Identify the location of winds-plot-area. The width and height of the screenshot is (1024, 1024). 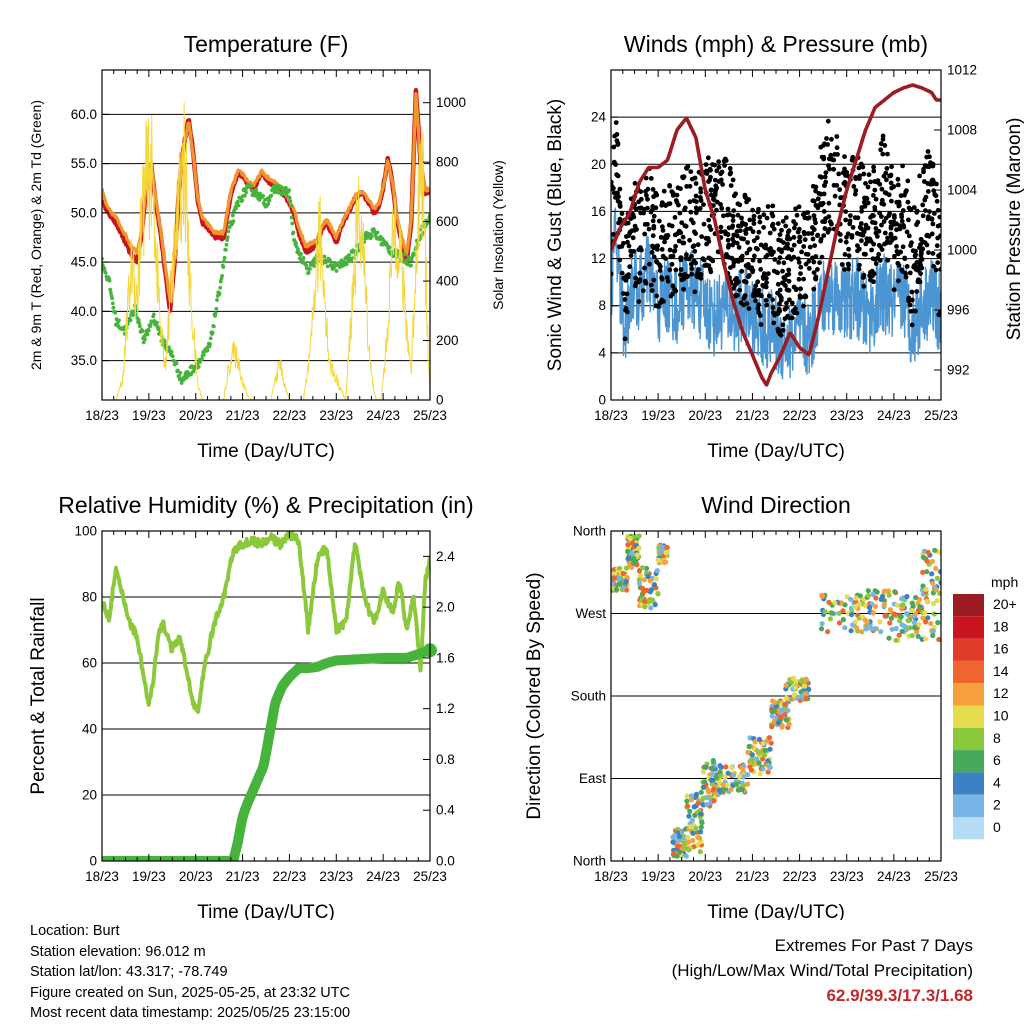
(776, 235).